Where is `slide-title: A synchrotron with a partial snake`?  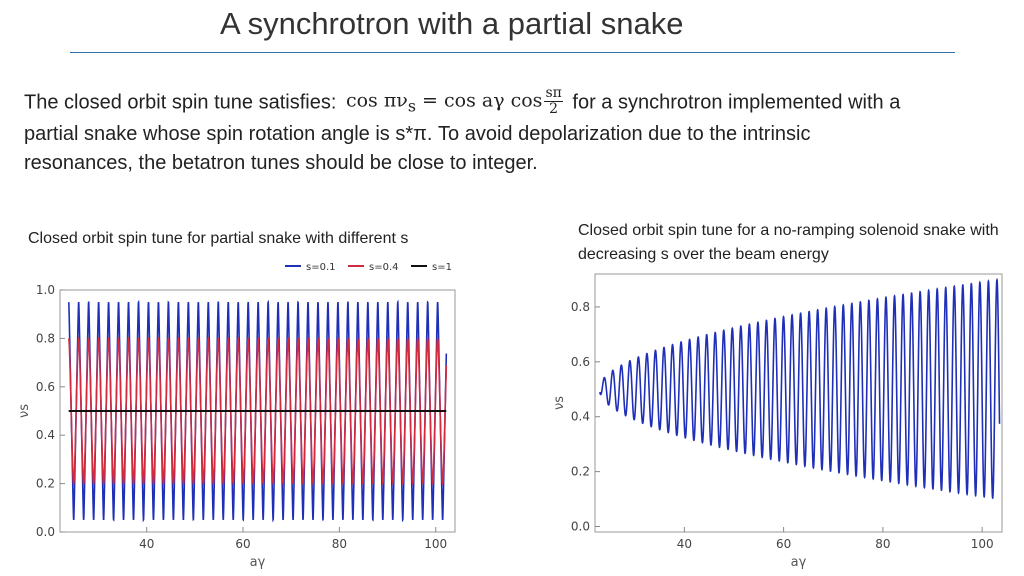 slide-title: A synchrotron with a partial snake is located at coordinates (452, 23).